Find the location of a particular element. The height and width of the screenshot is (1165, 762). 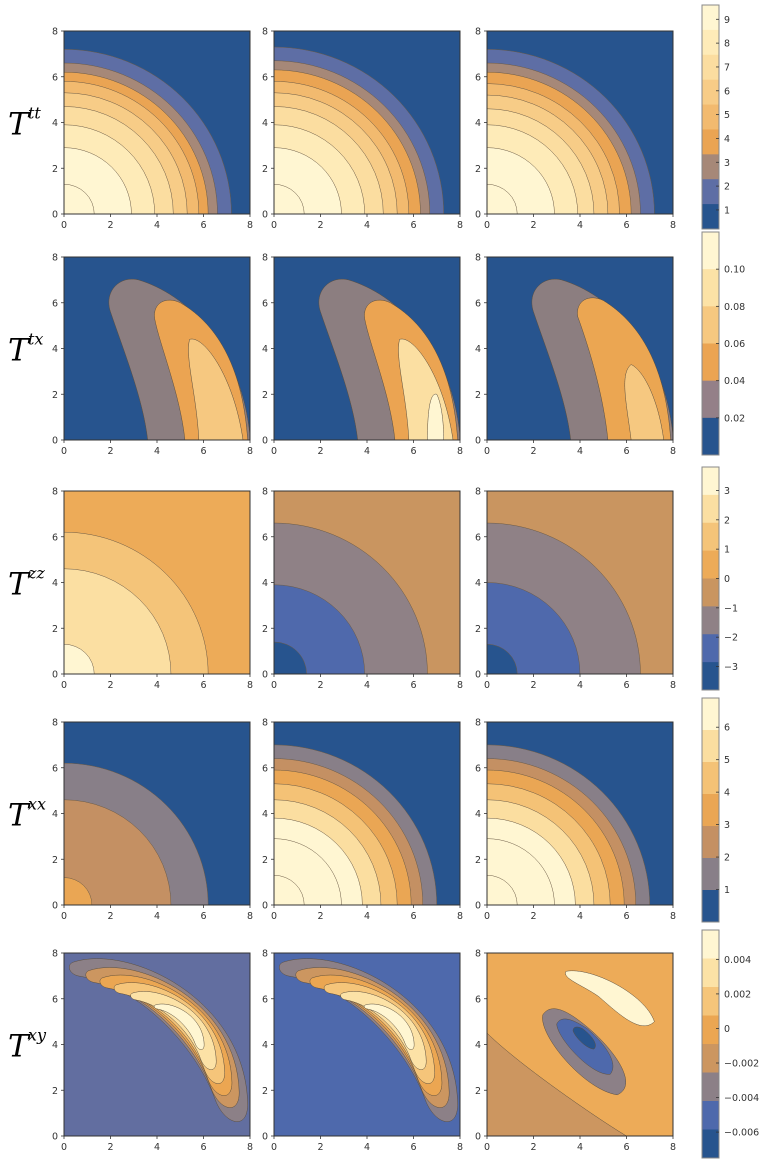

colorbar-tick-label: 4 is located at coordinates (727, 139).